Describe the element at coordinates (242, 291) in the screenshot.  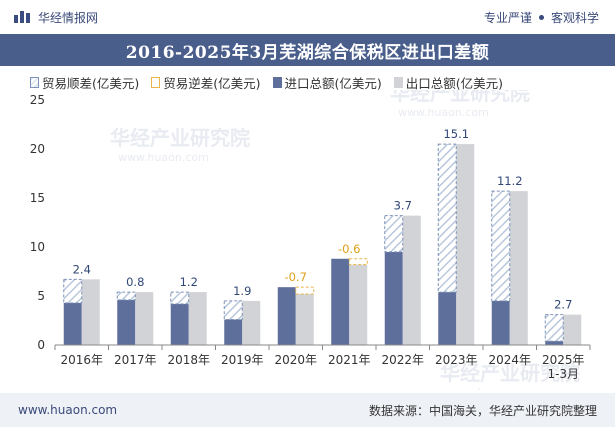
I see `balance-data-label: 1.9` at that location.